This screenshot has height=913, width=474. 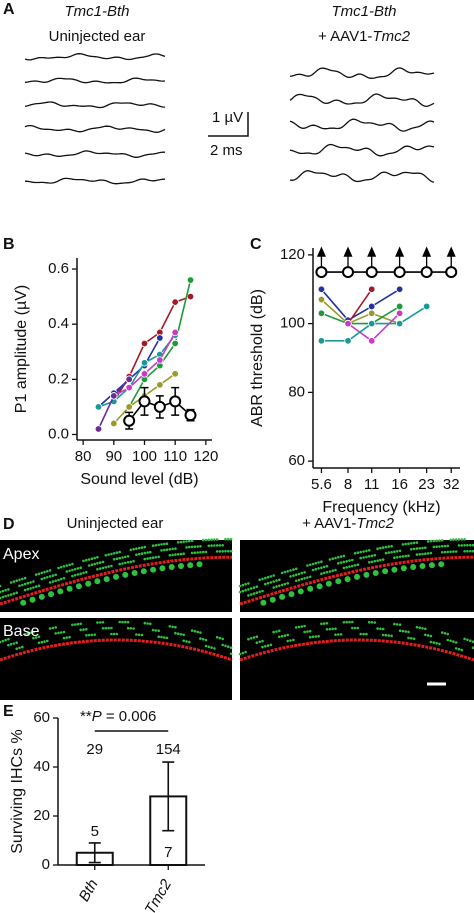 What do you see at coordinates (118, 716) in the screenshot?
I see `annotation: **P = 0.006` at bounding box center [118, 716].